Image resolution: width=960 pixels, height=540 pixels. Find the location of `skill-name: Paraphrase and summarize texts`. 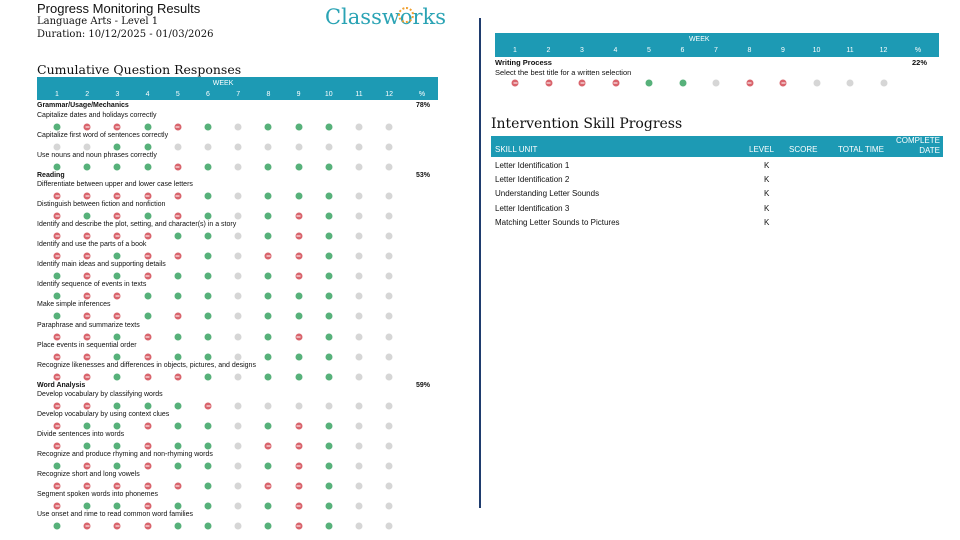

skill-name: Paraphrase and summarize texts is located at coordinates (88, 325).